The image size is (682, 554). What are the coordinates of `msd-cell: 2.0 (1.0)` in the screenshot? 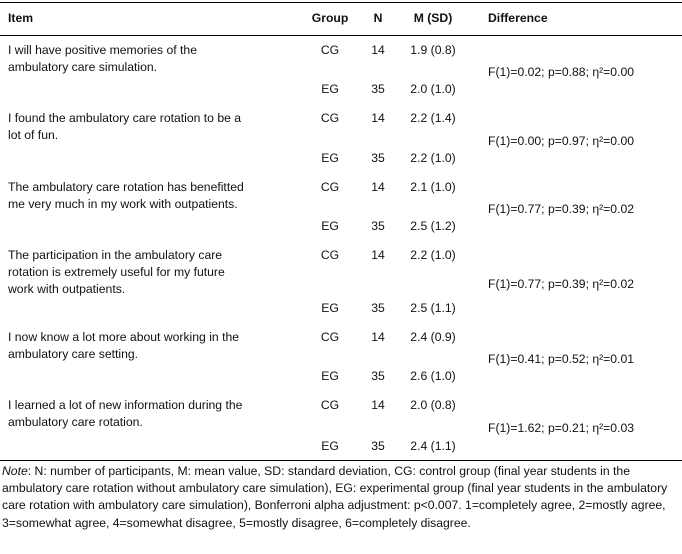 It's located at (433, 89).